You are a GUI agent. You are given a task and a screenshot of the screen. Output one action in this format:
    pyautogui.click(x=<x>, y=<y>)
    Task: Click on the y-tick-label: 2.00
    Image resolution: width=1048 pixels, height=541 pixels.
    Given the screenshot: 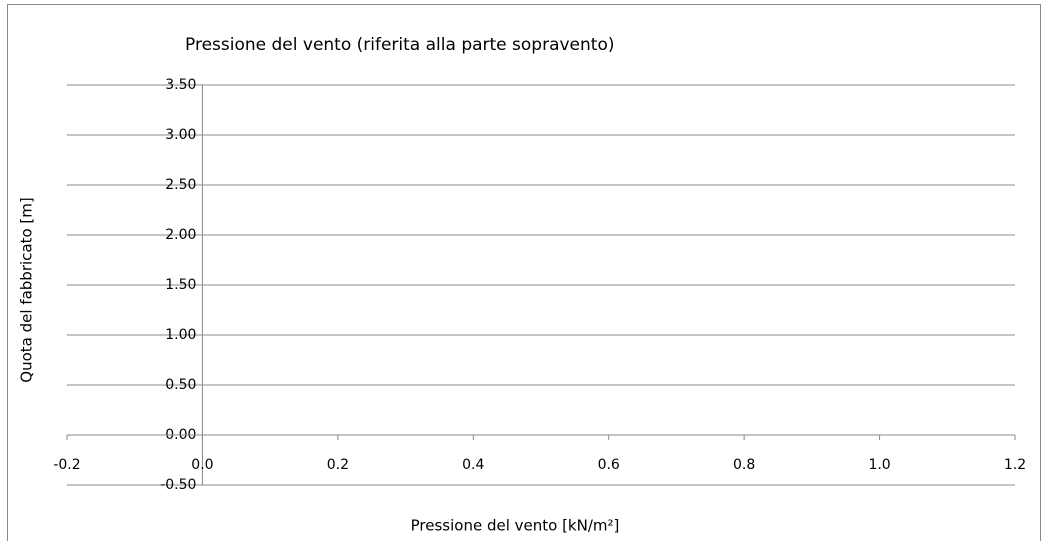 What is the action you would take?
    pyautogui.click(x=180, y=235)
    